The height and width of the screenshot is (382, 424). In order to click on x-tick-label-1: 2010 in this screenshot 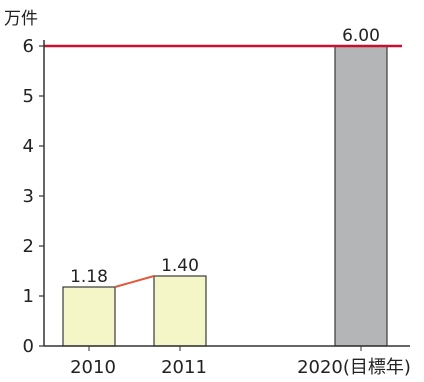, I will do `click(93, 367)`.